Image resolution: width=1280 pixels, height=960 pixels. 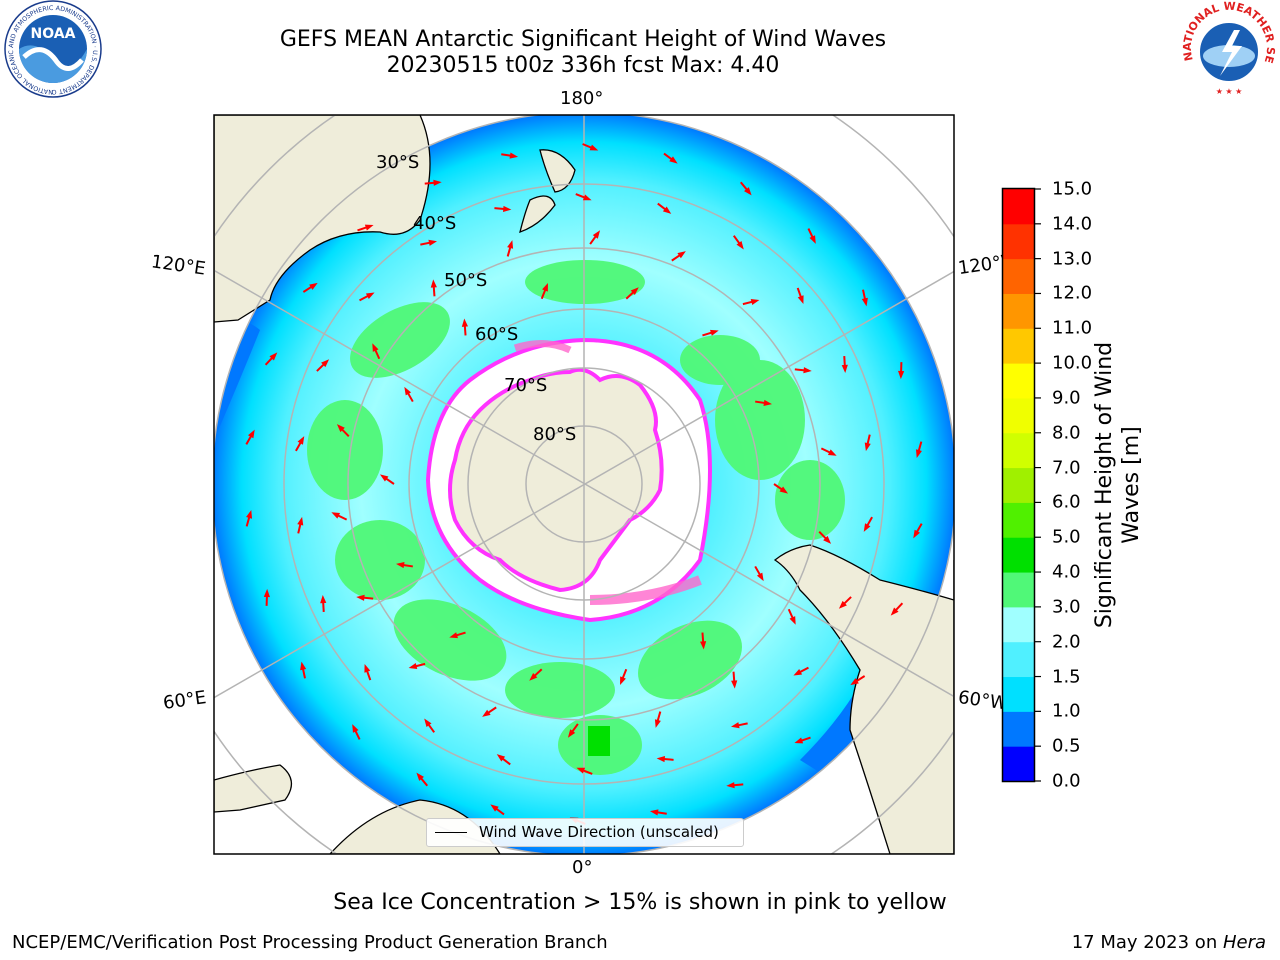 I want to click on legend-label: Wind Wave Direction (unscaled), so click(x=599, y=832).